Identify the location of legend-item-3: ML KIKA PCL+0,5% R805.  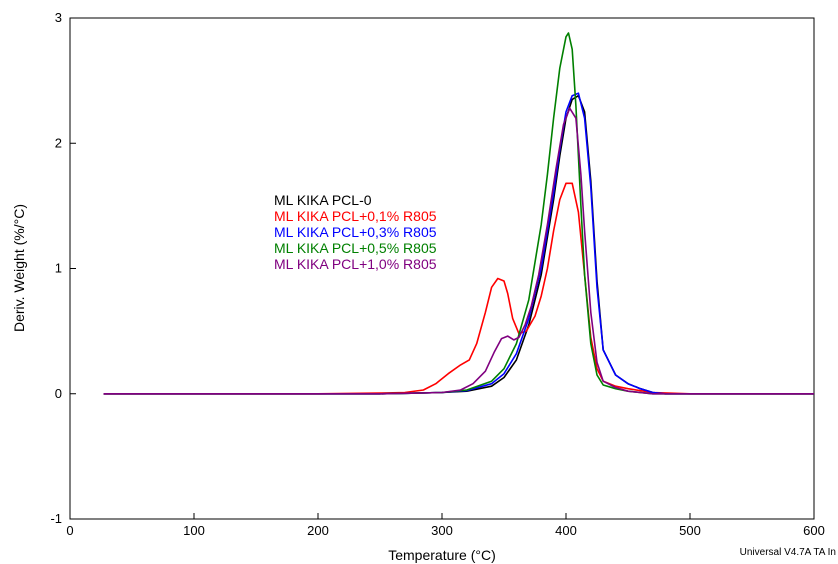
(355, 248).